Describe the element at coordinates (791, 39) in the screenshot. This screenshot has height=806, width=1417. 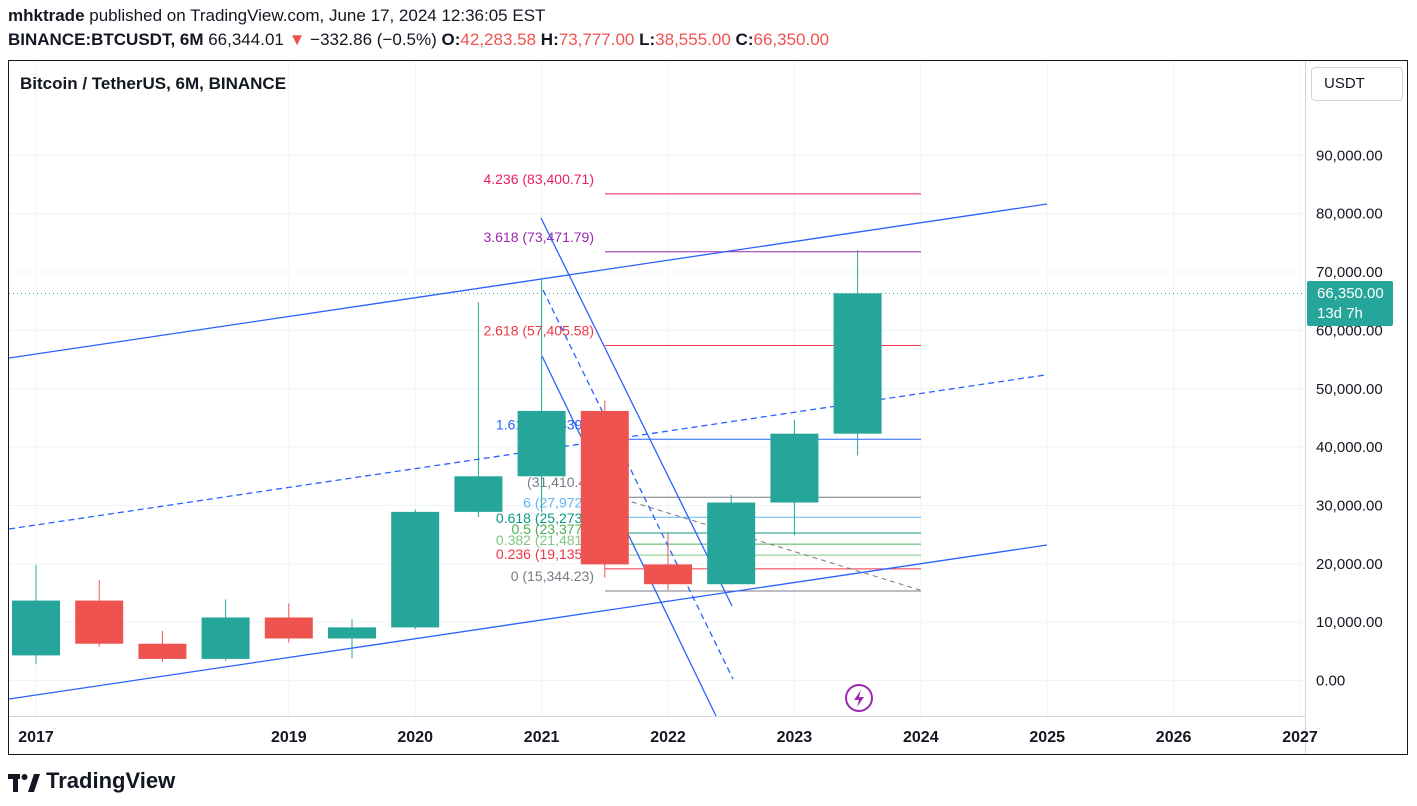
I see `close-value: 66,350.00` at that location.